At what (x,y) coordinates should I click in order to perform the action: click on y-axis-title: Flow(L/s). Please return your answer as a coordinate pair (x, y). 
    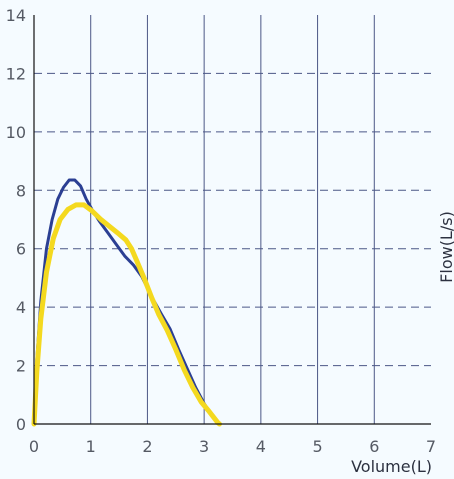
    Looking at the image, I should click on (445, 247).